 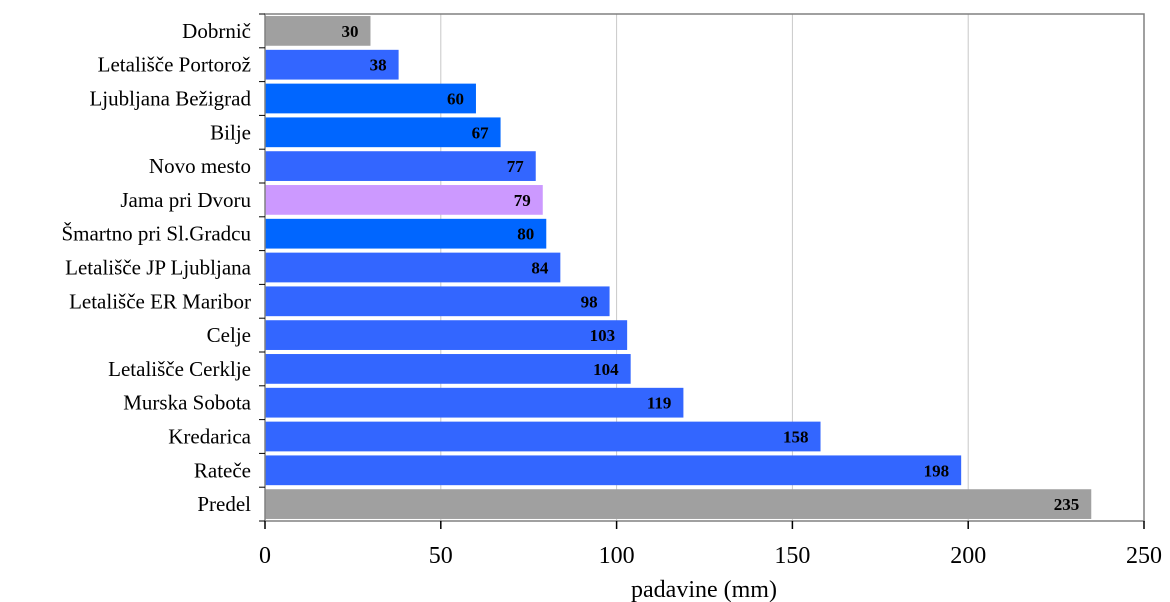 I want to click on data-label: 103, so click(x=603, y=335).